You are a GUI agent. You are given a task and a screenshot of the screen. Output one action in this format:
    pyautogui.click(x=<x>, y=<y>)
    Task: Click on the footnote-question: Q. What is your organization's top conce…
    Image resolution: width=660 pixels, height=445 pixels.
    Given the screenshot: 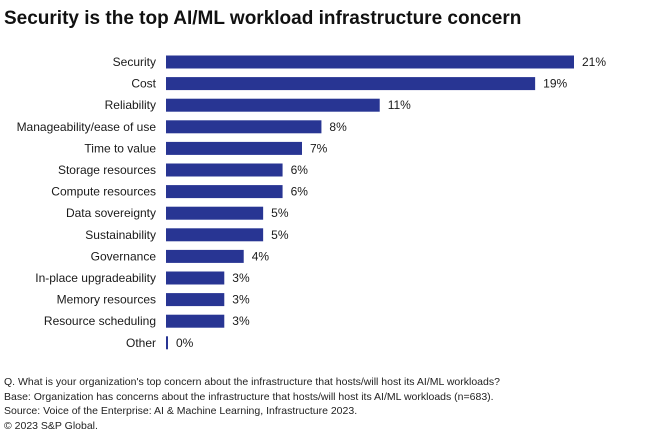 What is the action you would take?
    pyautogui.click(x=252, y=382)
    